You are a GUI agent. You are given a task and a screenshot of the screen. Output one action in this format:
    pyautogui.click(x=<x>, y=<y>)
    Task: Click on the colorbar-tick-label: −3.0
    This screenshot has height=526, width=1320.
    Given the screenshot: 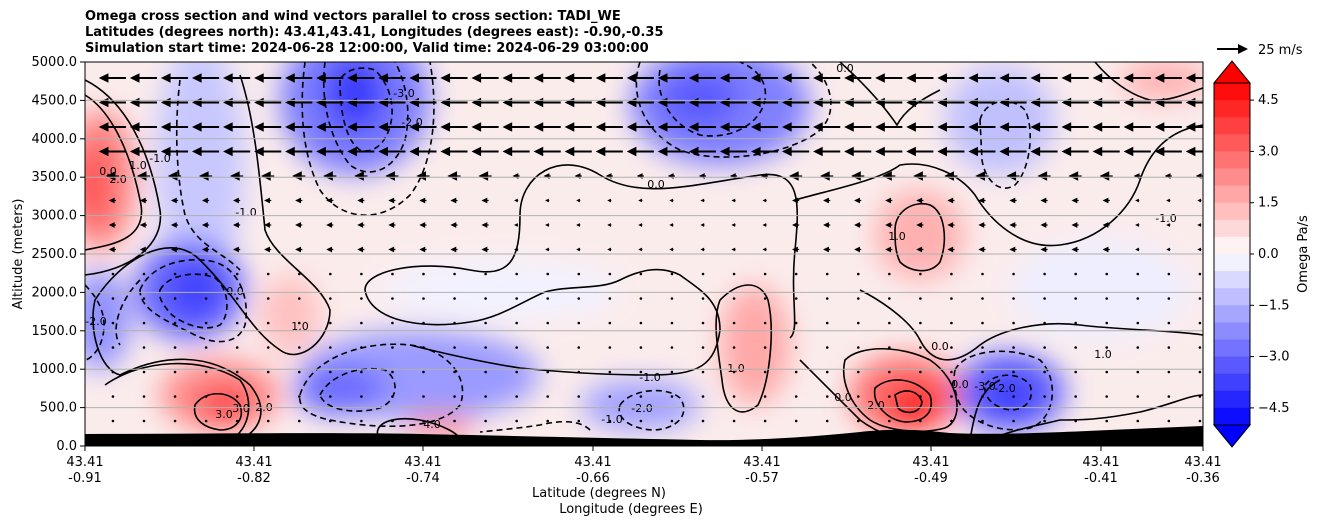 What is the action you would take?
    pyautogui.click(x=1274, y=357)
    